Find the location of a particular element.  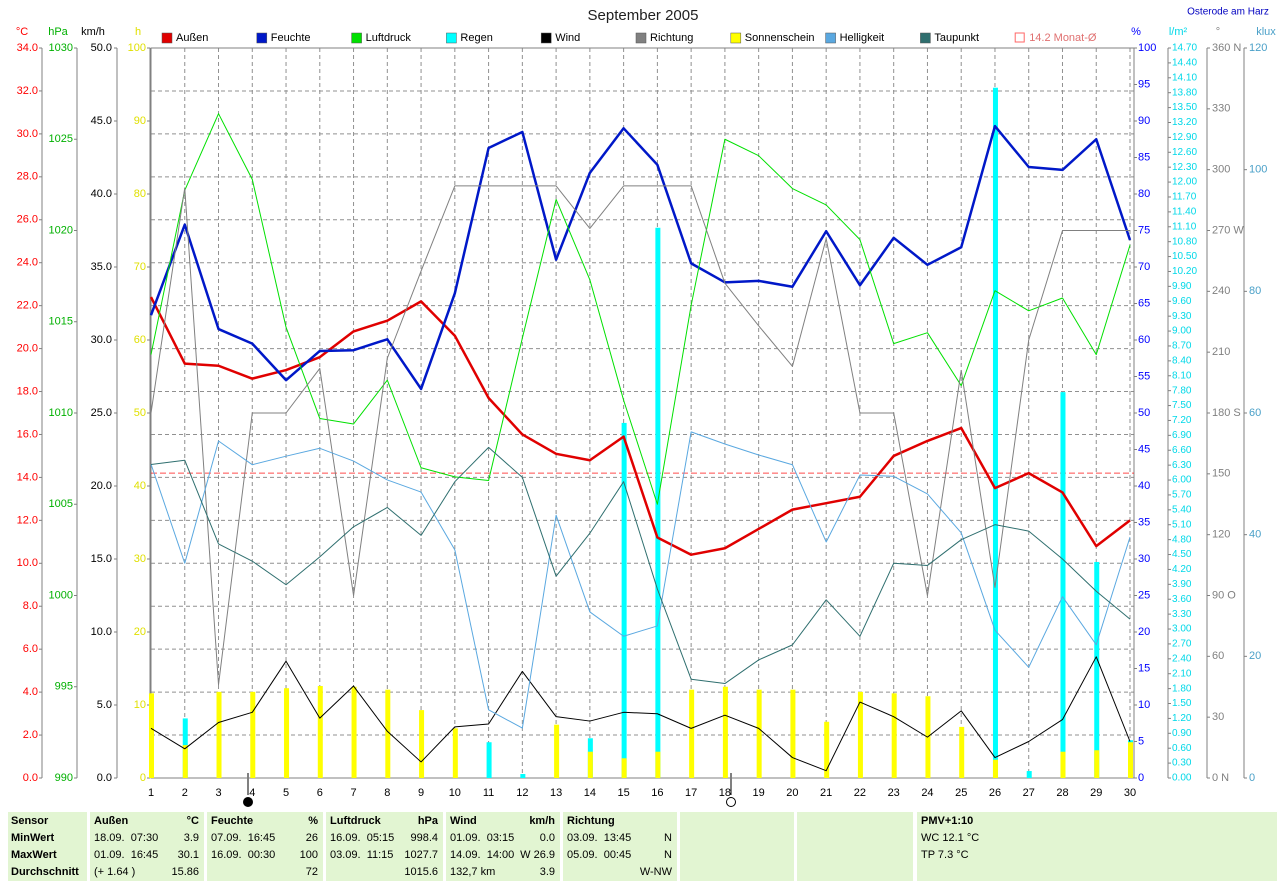

x-tick-label: 21 is located at coordinates (826, 793).